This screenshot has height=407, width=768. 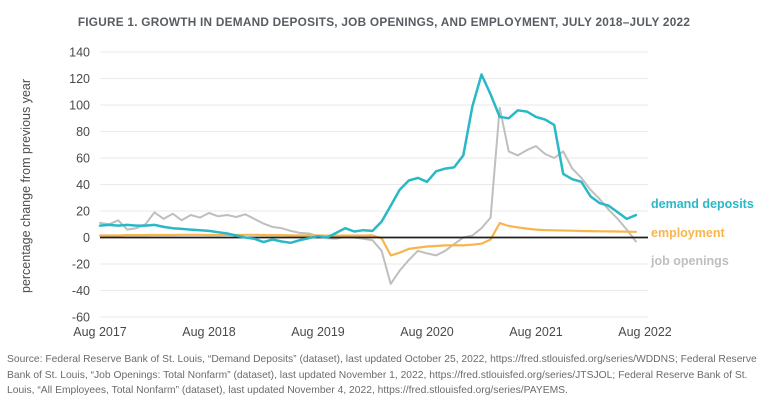 What do you see at coordinates (79, 79) in the screenshot?
I see `y-tick-label: 120` at bounding box center [79, 79].